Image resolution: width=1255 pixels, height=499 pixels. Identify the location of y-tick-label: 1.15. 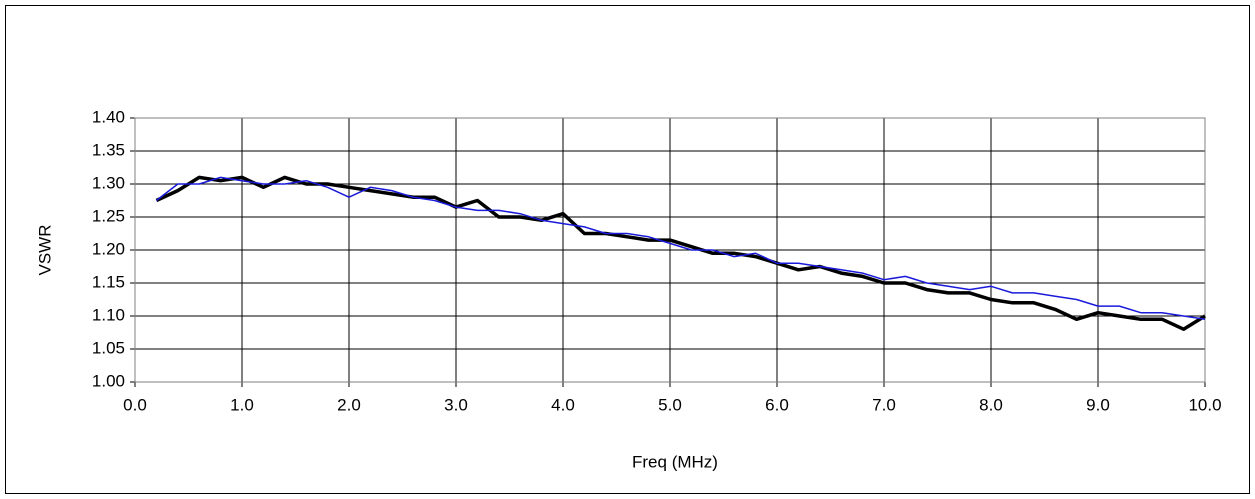
(108, 281).